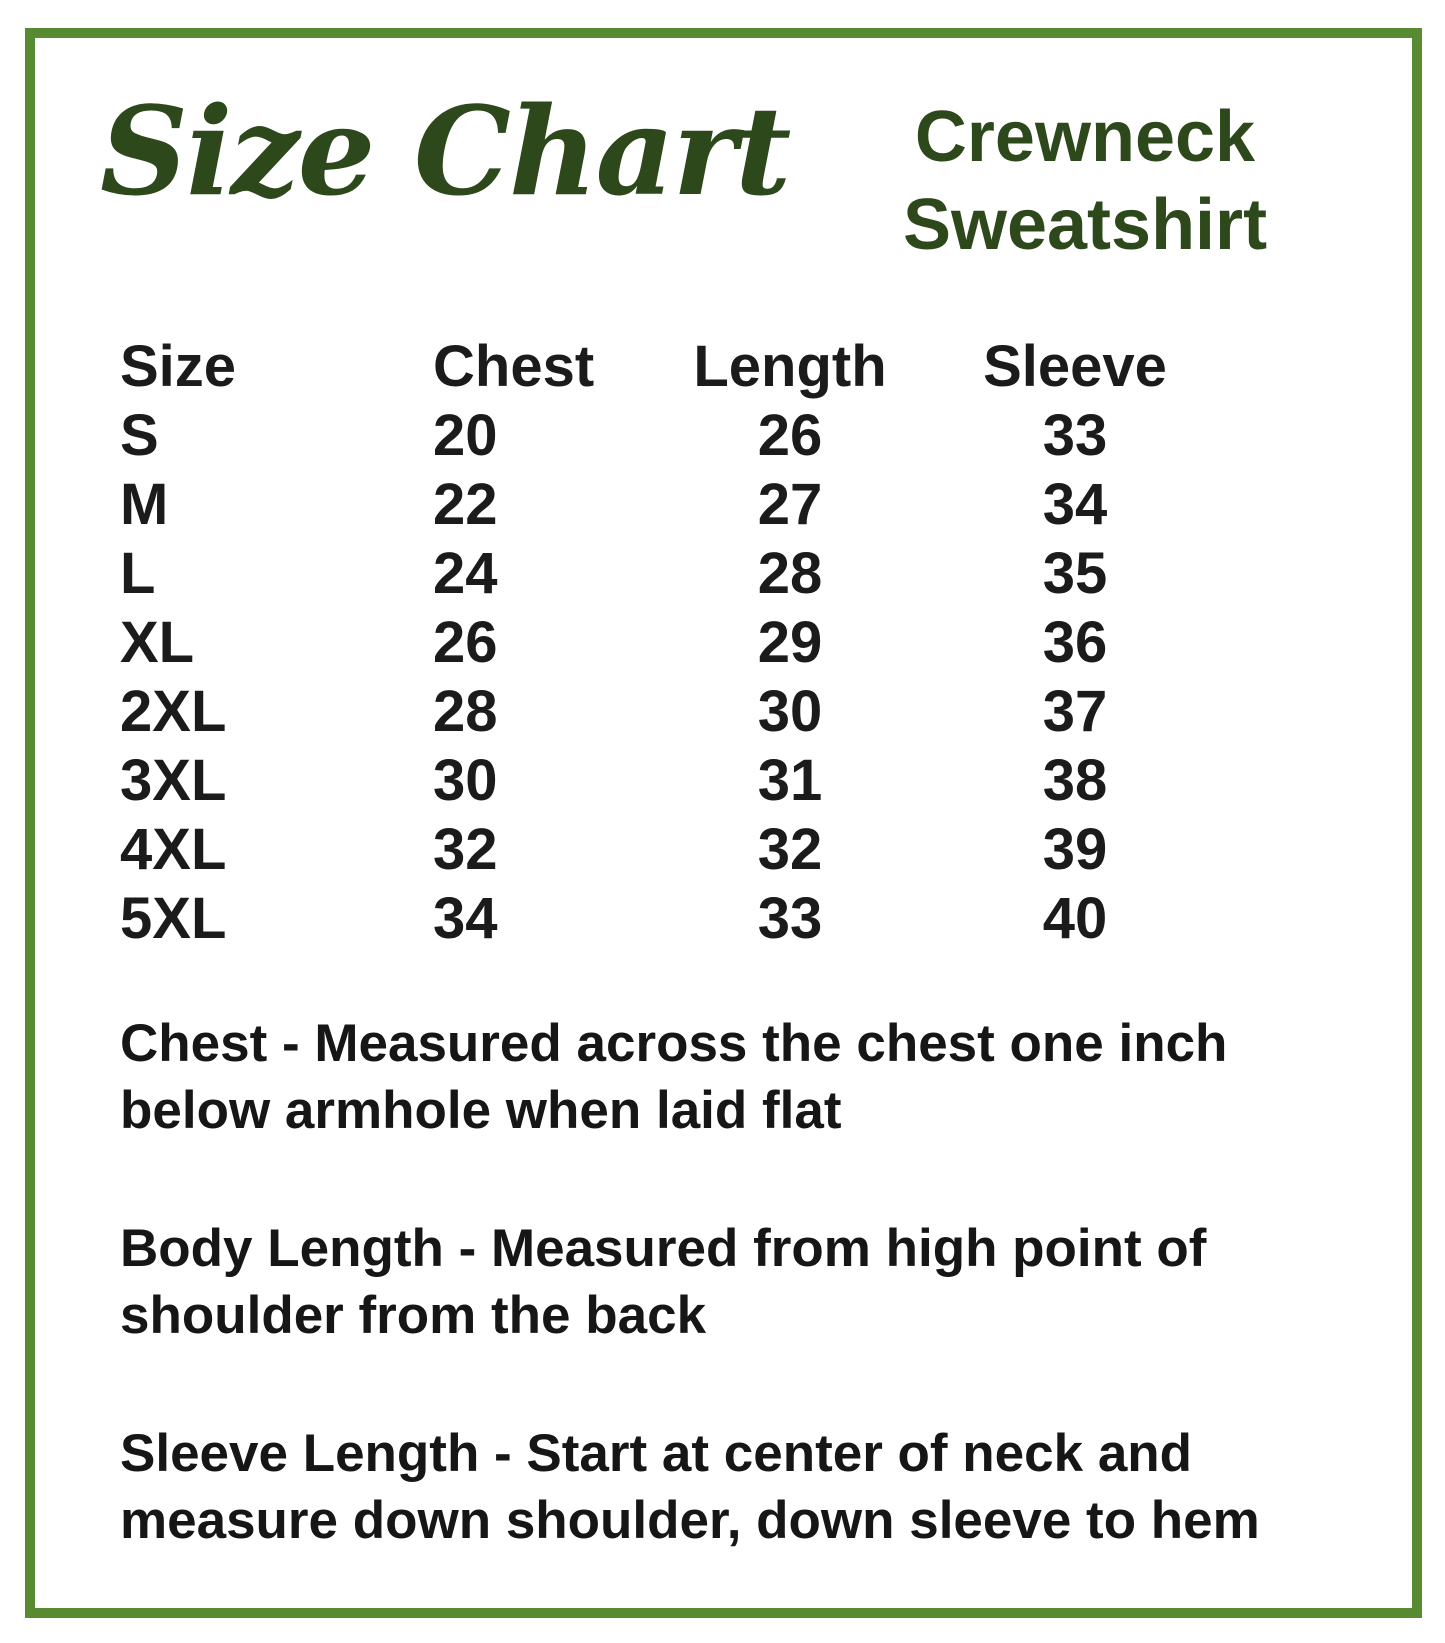 The image size is (1445, 1643). I want to click on cell-sleeve: 40, so click(1075, 918).